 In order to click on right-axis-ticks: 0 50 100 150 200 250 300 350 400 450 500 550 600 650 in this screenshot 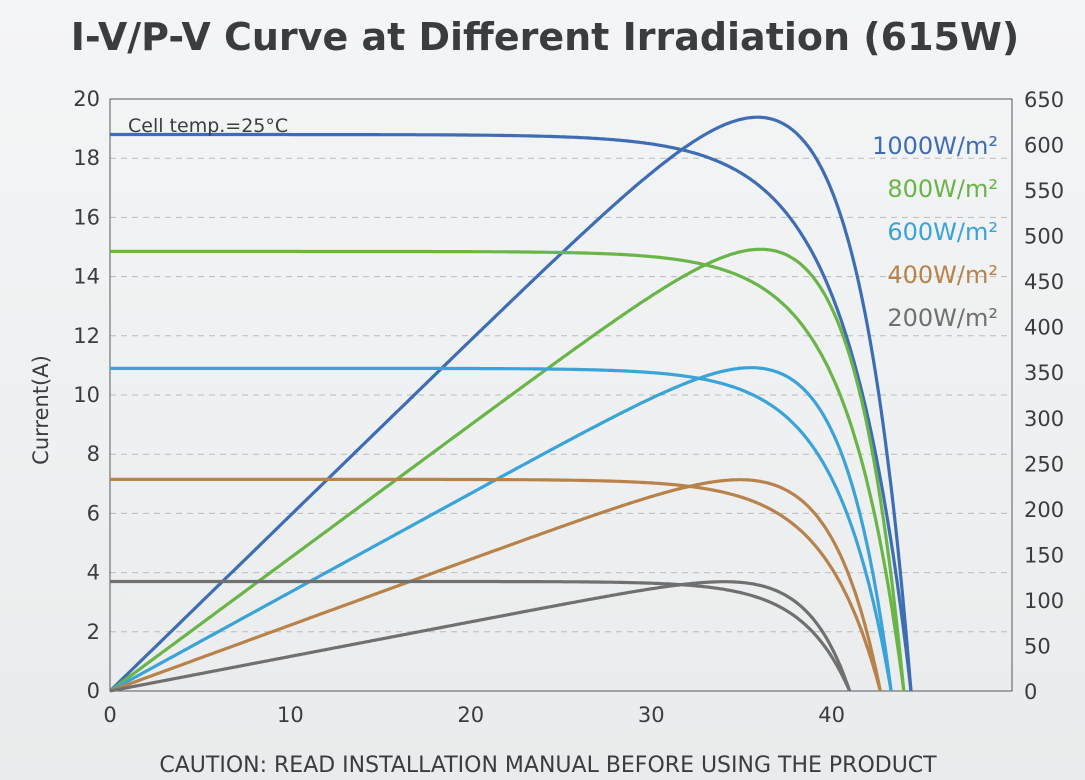, I will do `click(1044, 396)`.